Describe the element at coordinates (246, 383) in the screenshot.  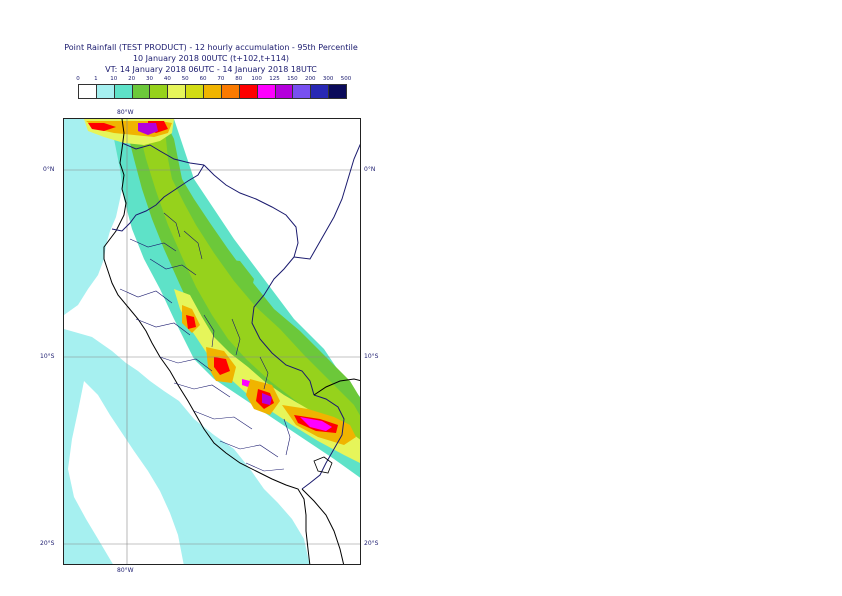
I see `rainfall-area-magenta-central` at that location.